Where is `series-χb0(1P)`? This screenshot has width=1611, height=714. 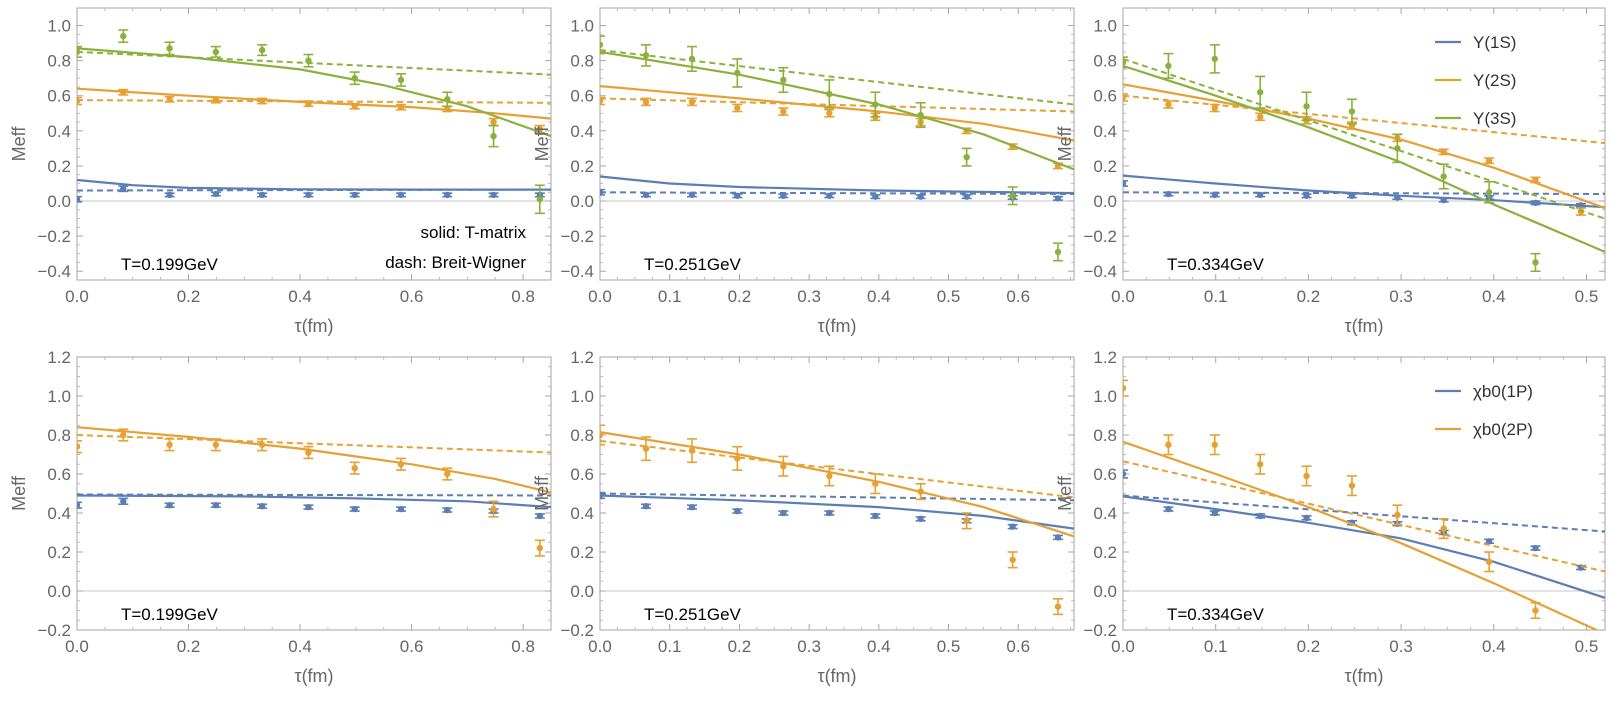 series-χb0(1P) is located at coordinates (314, 506).